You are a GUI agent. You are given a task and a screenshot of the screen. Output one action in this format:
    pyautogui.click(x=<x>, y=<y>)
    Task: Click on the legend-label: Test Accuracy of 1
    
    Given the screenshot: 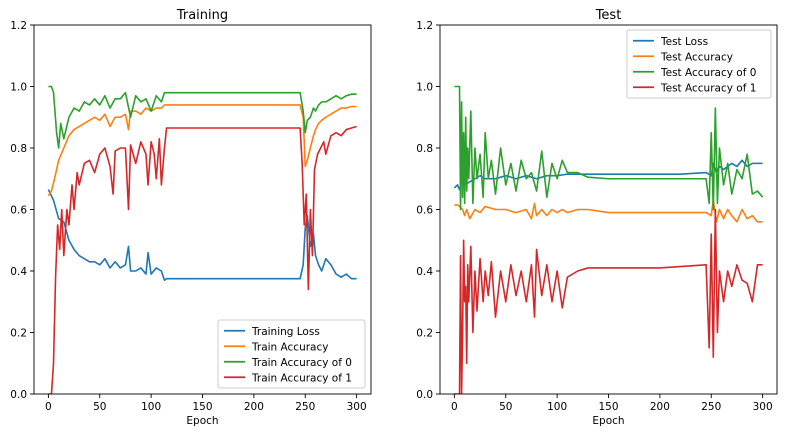 What is the action you would take?
    pyautogui.click(x=708, y=88)
    